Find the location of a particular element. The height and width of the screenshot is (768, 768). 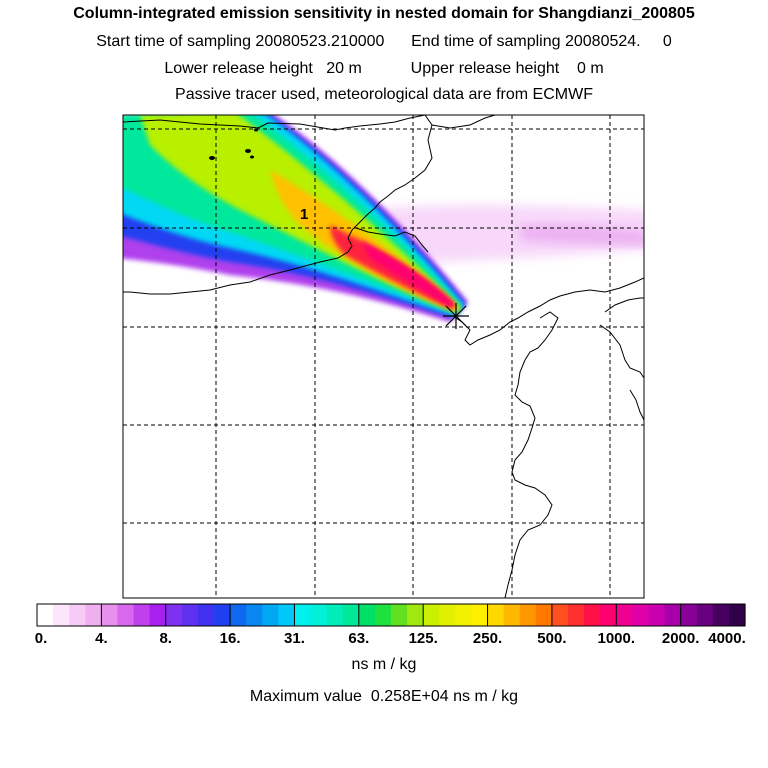

max-value-label: Maximum value is located at coordinates (305, 696).